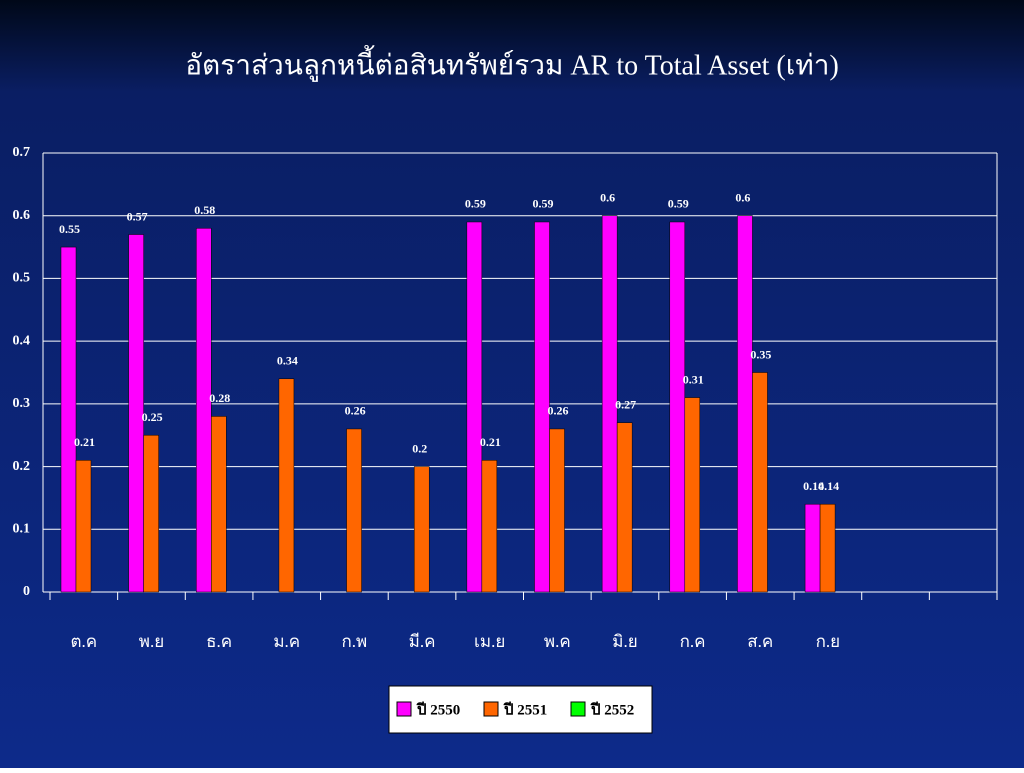 The width and height of the screenshot is (1024, 773). What do you see at coordinates (22, 215) in the screenshot?
I see `y-tick-label: 0.6` at bounding box center [22, 215].